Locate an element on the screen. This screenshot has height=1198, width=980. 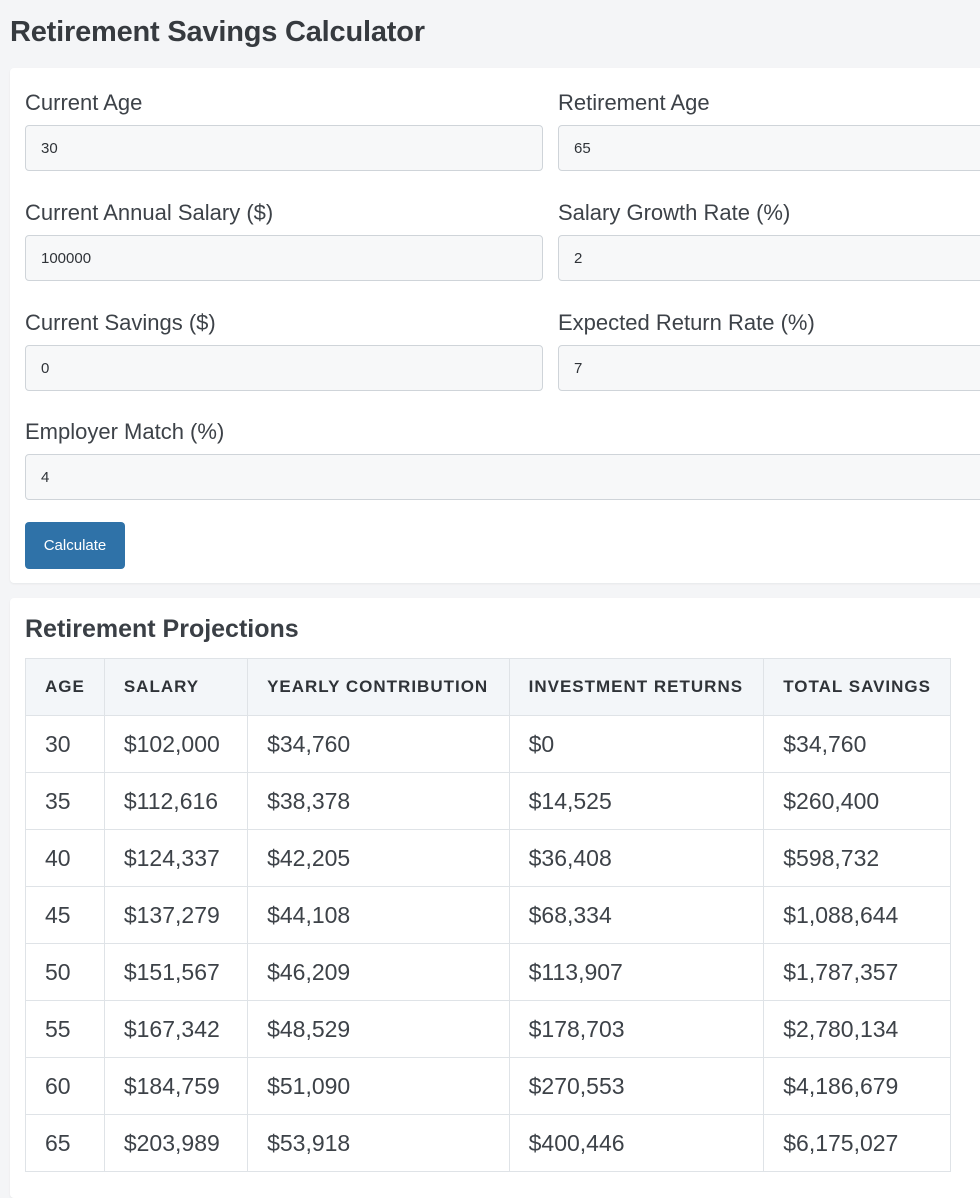
cell-total-savings: $598,732 is located at coordinates (857, 858).